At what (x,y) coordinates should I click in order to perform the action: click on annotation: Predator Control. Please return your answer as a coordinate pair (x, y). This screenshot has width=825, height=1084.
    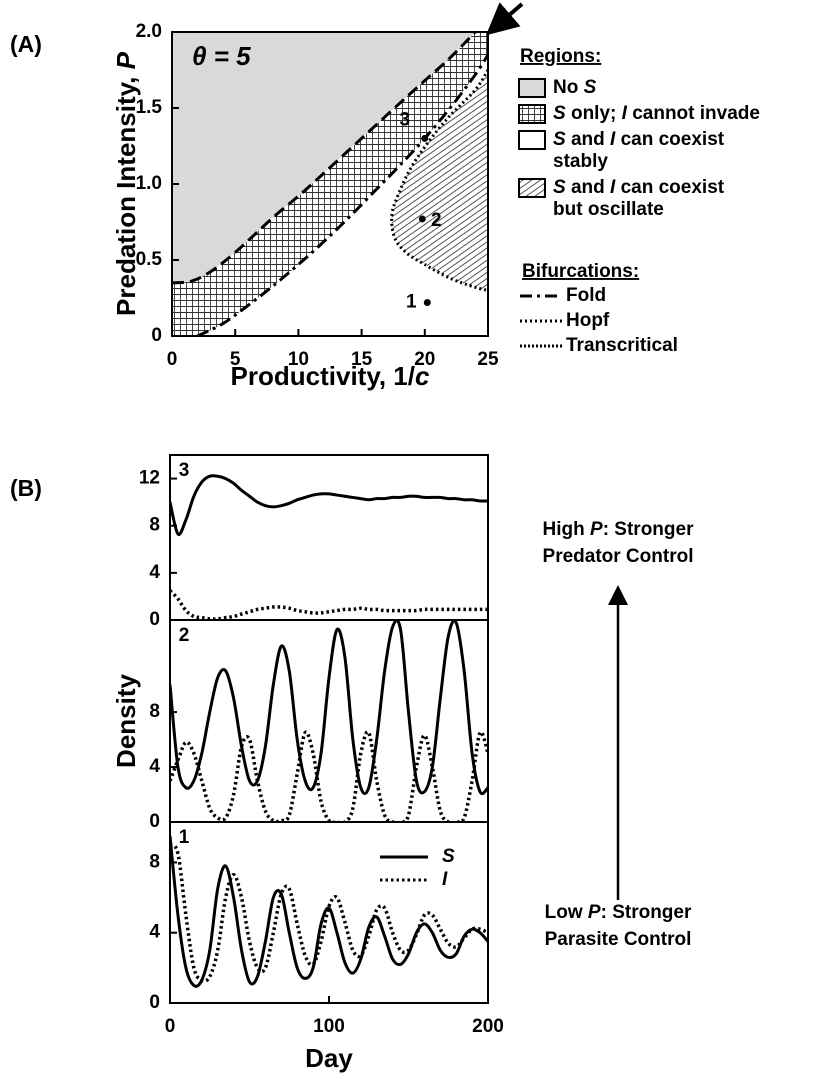
    Looking at the image, I should click on (618, 556).